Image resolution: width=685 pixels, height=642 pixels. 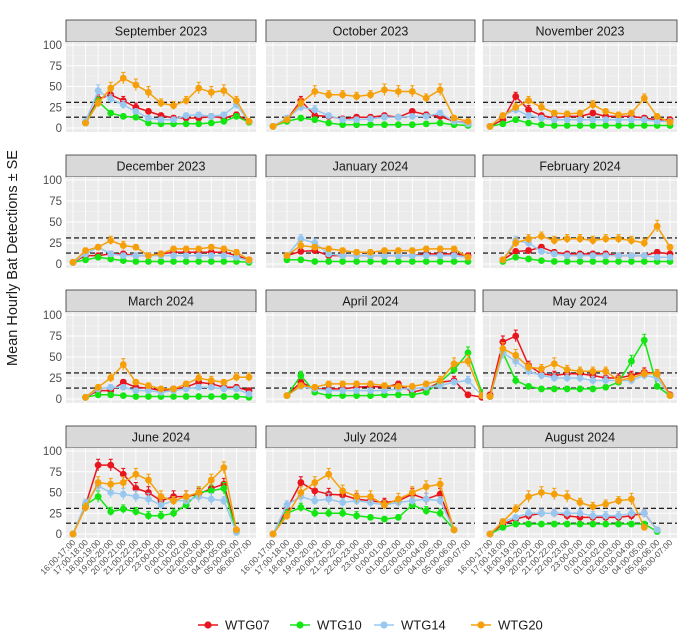 What do you see at coordinates (52, 46) in the screenshot?
I see `y-tick-label: 100` at bounding box center [52, 46].